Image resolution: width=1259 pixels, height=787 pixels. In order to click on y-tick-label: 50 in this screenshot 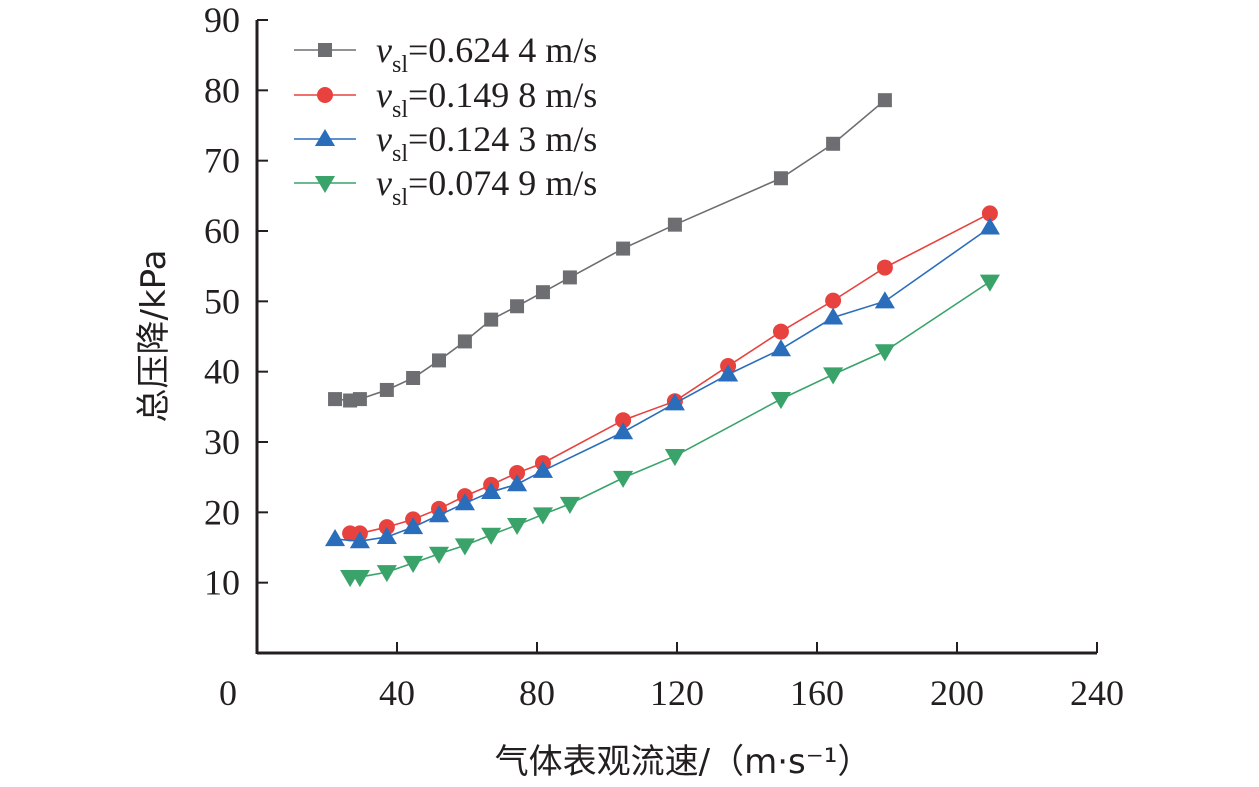, I will do `click(222, 301)`.